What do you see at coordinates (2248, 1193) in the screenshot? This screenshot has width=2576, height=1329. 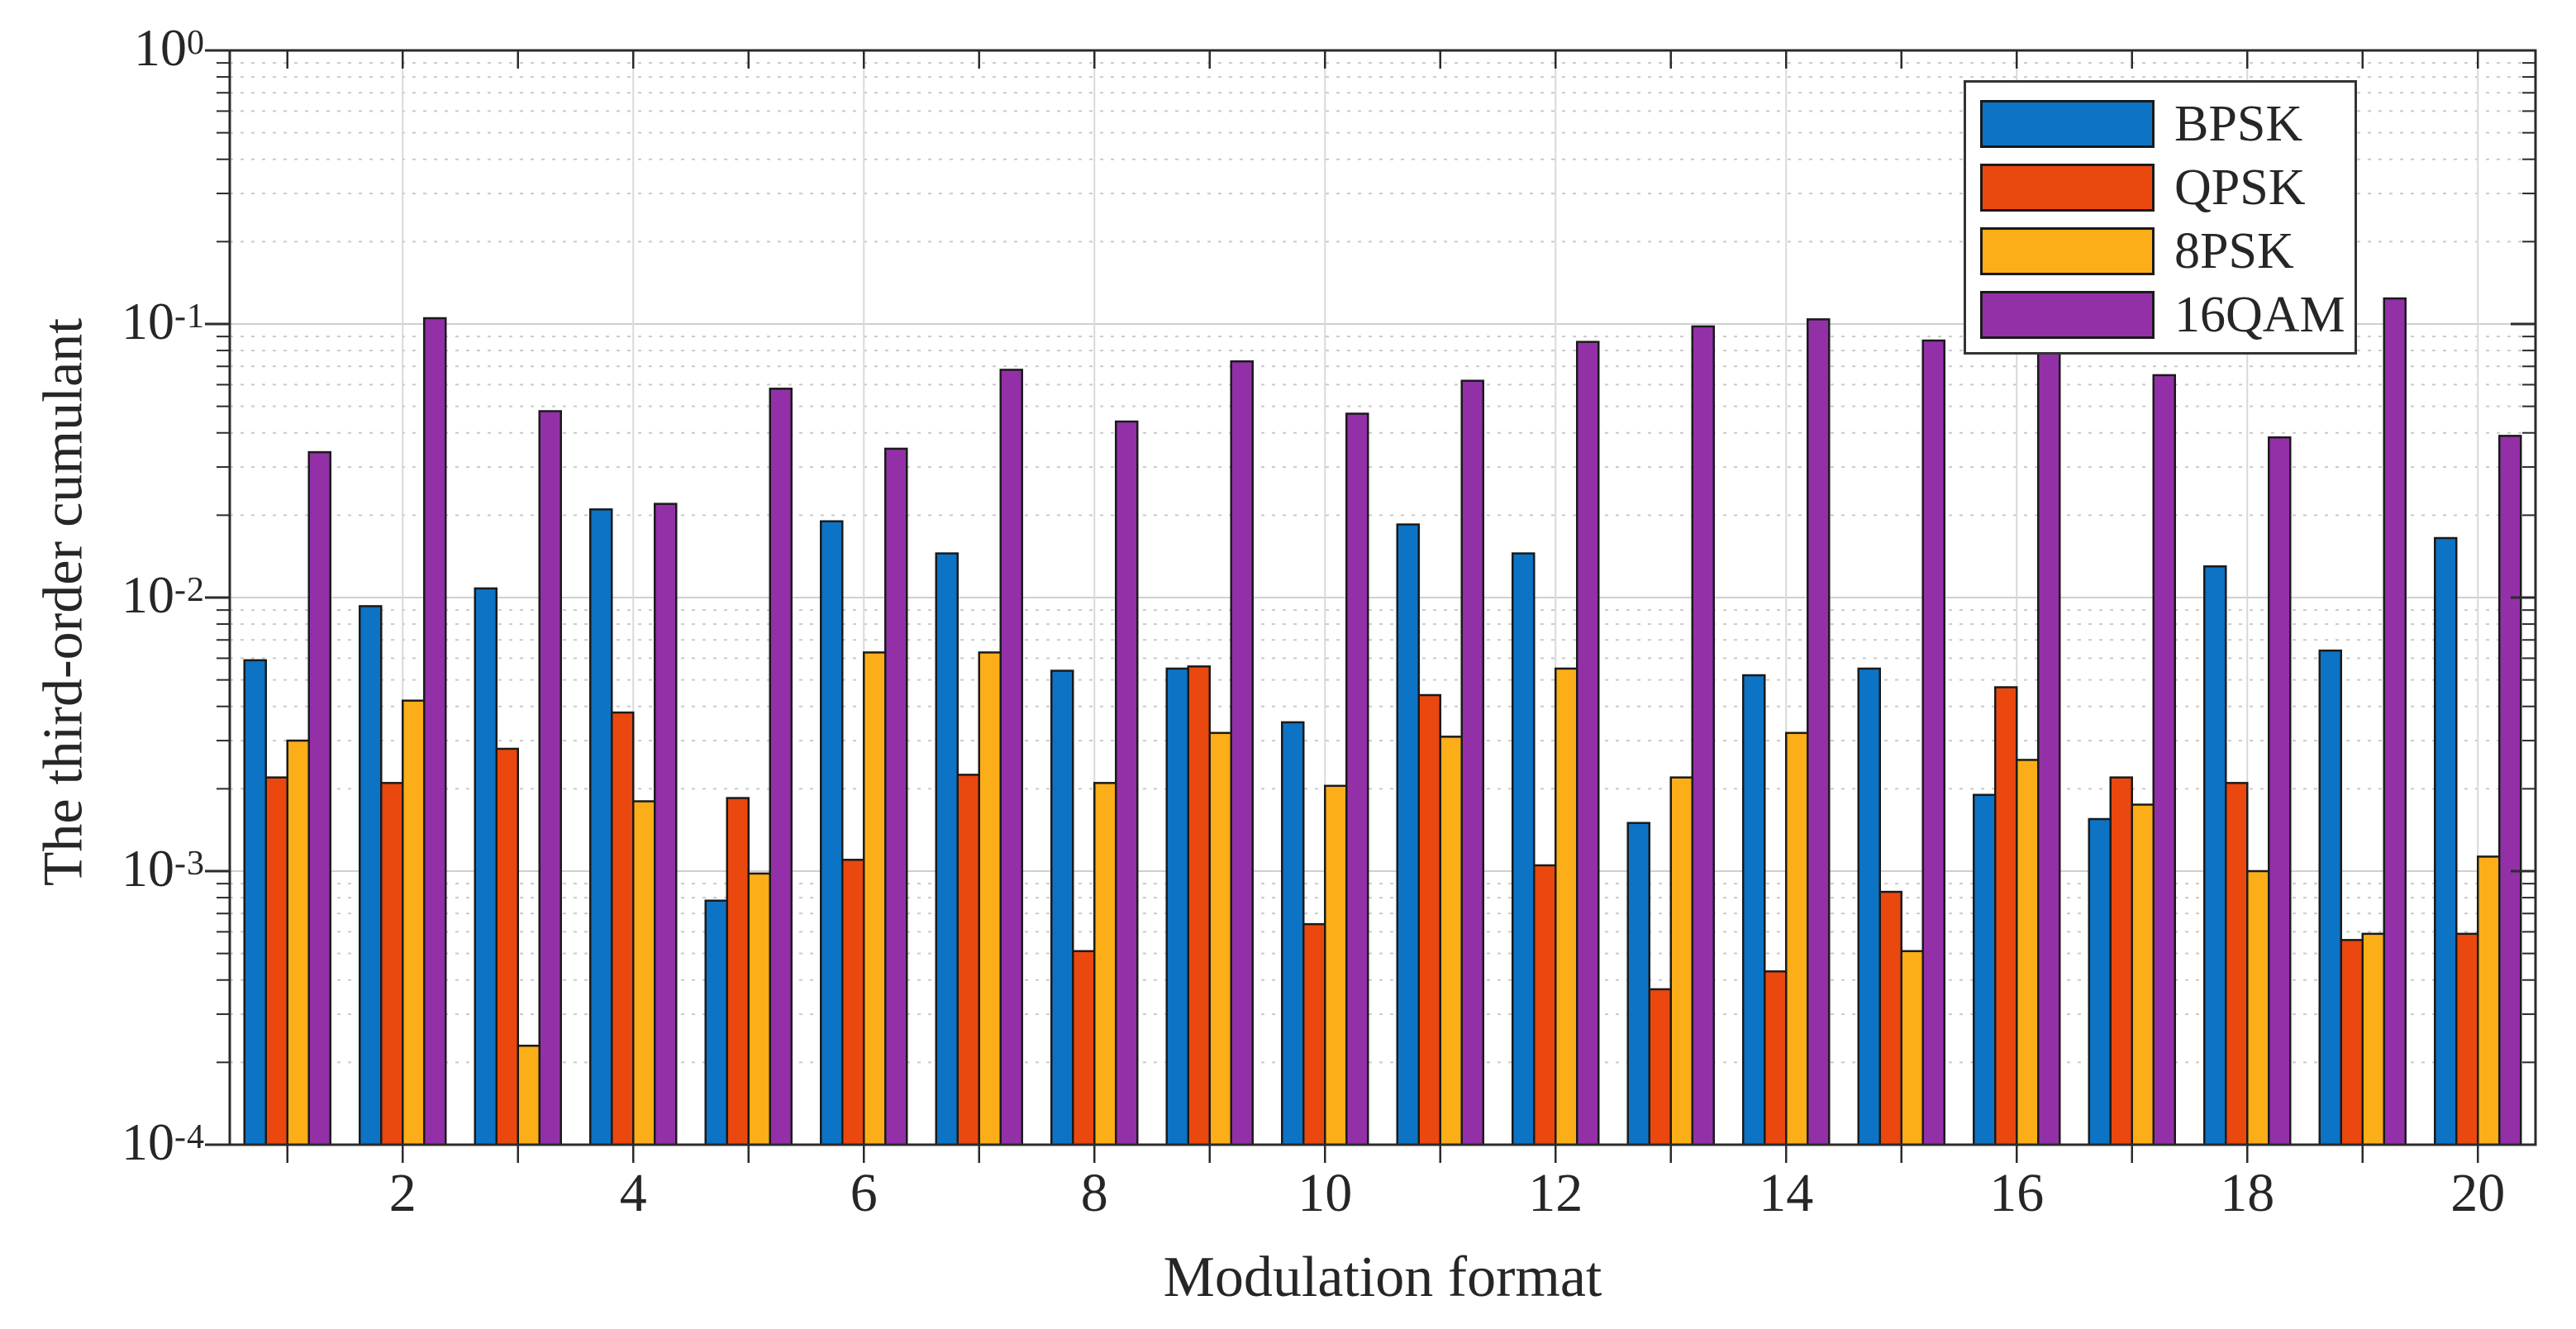 I see `x-tick-label-18: 18` at bounding box center [2248, 1193].